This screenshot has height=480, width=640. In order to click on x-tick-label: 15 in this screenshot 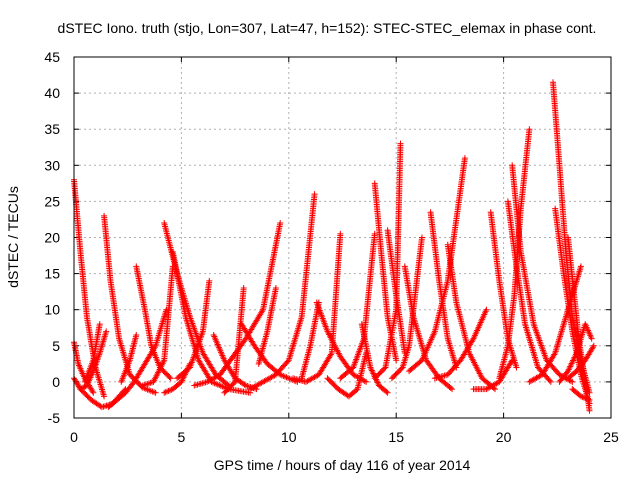, I will do `click(396, 437)`.